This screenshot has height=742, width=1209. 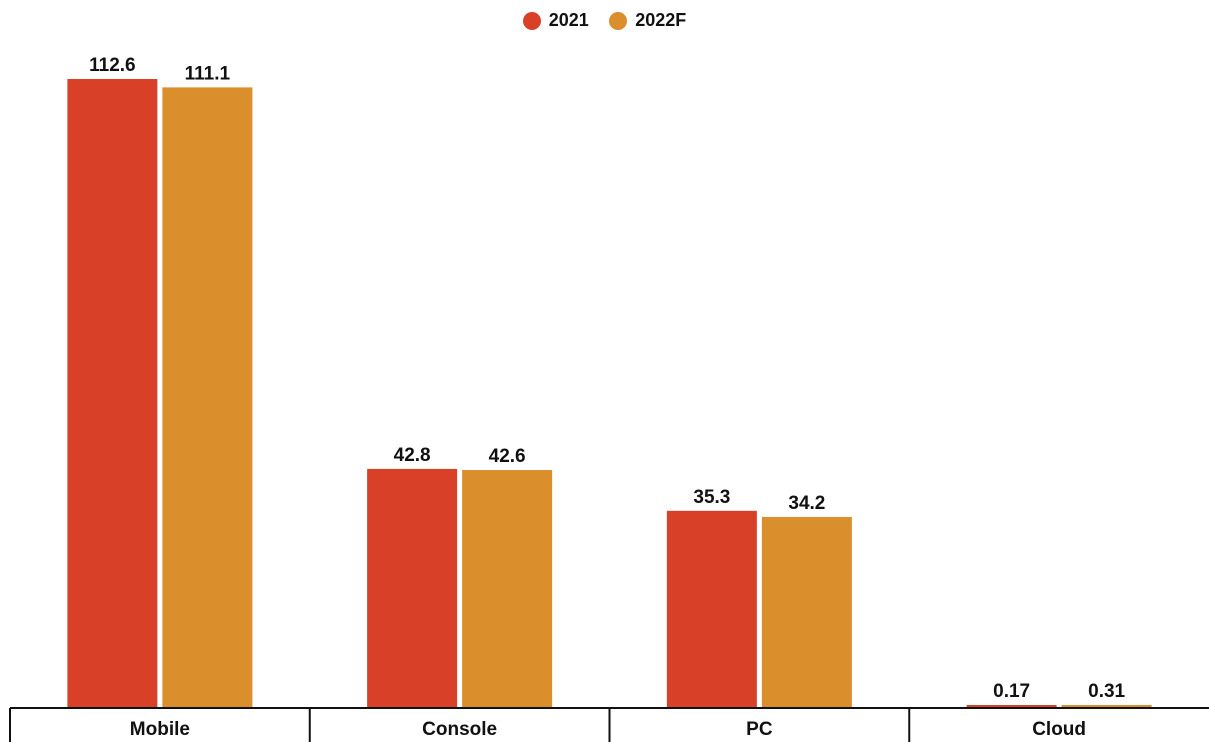 What do you see at coordinates (507, 456) in the screenshot?
I see `data-label-console-2022f: 42.6` at bounding box center [507, 456].